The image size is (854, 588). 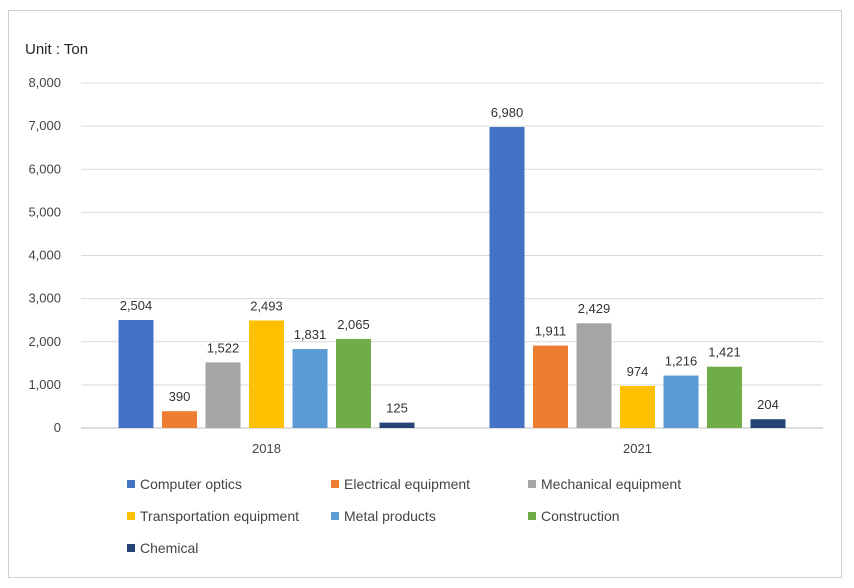 I want to click on legend-item-mechanical-equipment: Mechanical equipment, so click(x=604, y=484).